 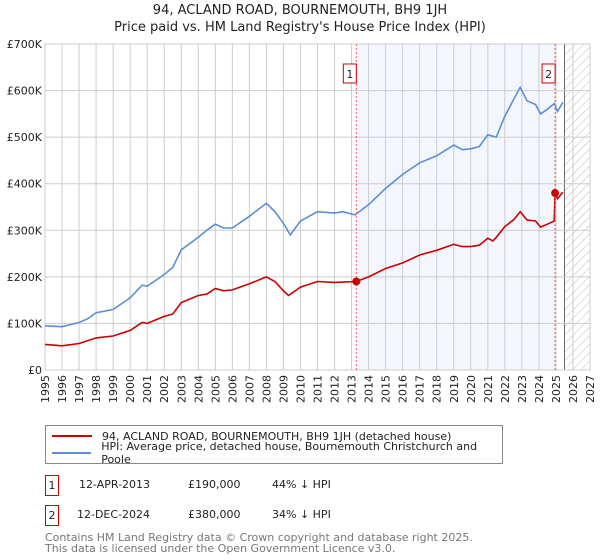 I want to click on x-tick-label: 2006, so click(x=232, y=389).